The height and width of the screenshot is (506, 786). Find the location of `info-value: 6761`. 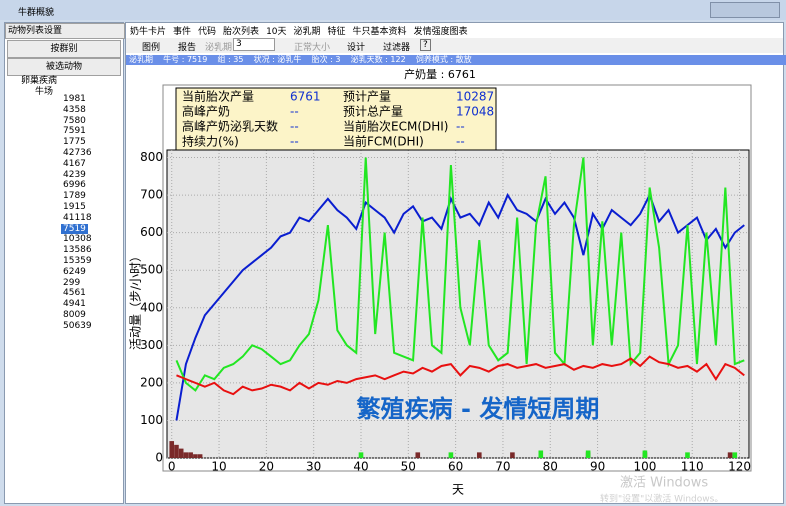

info-value: 6761 is located at coordinates (305, 97).